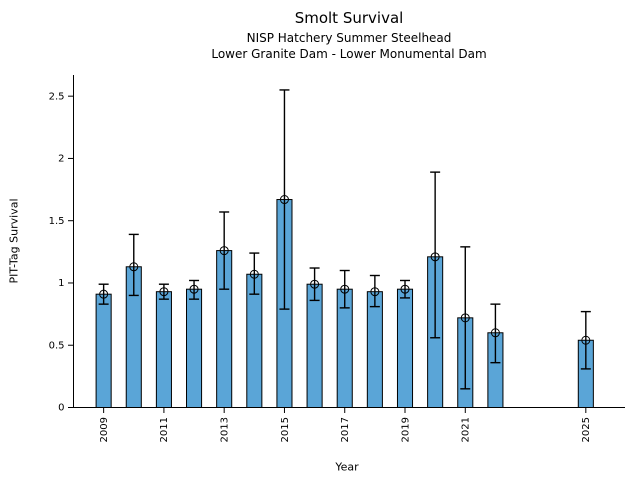 The width and height of the screenshot is (640, 480). What do you see at coordinates (164, 429) in the screenshot?
I see `x-tick-label-2011: 2011` at bounding box center [164, 429].